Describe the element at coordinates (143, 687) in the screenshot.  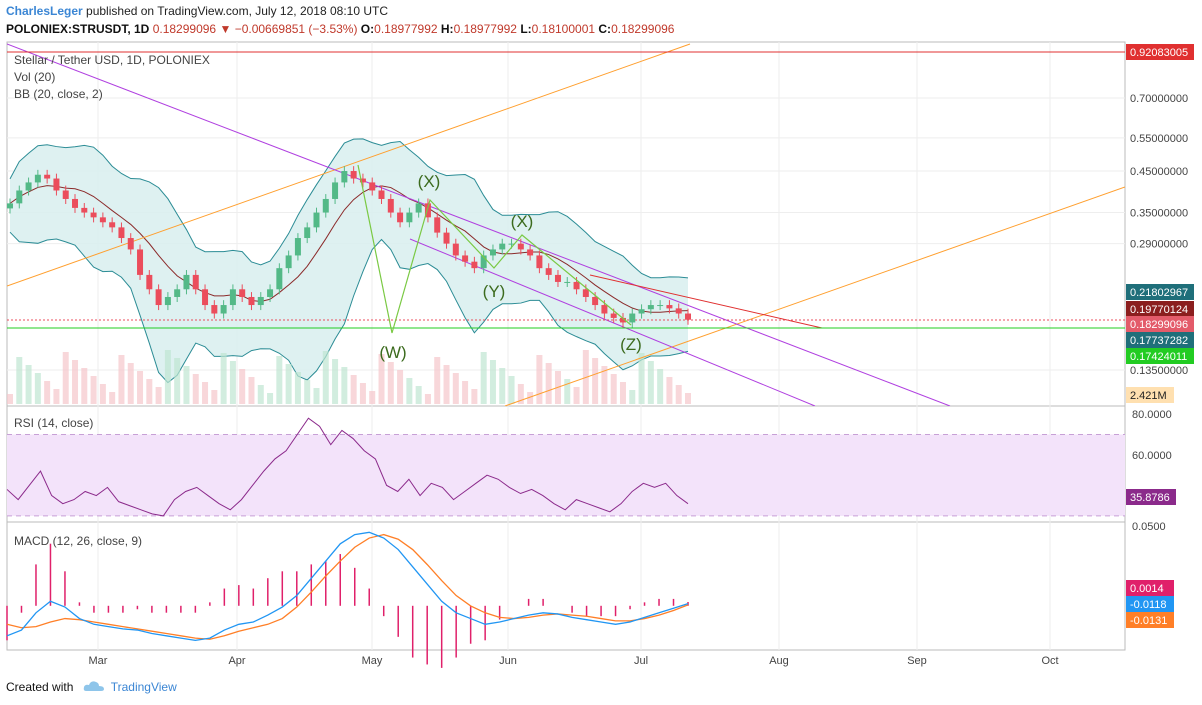
I see `tradingview-link: TradingView` at that location.